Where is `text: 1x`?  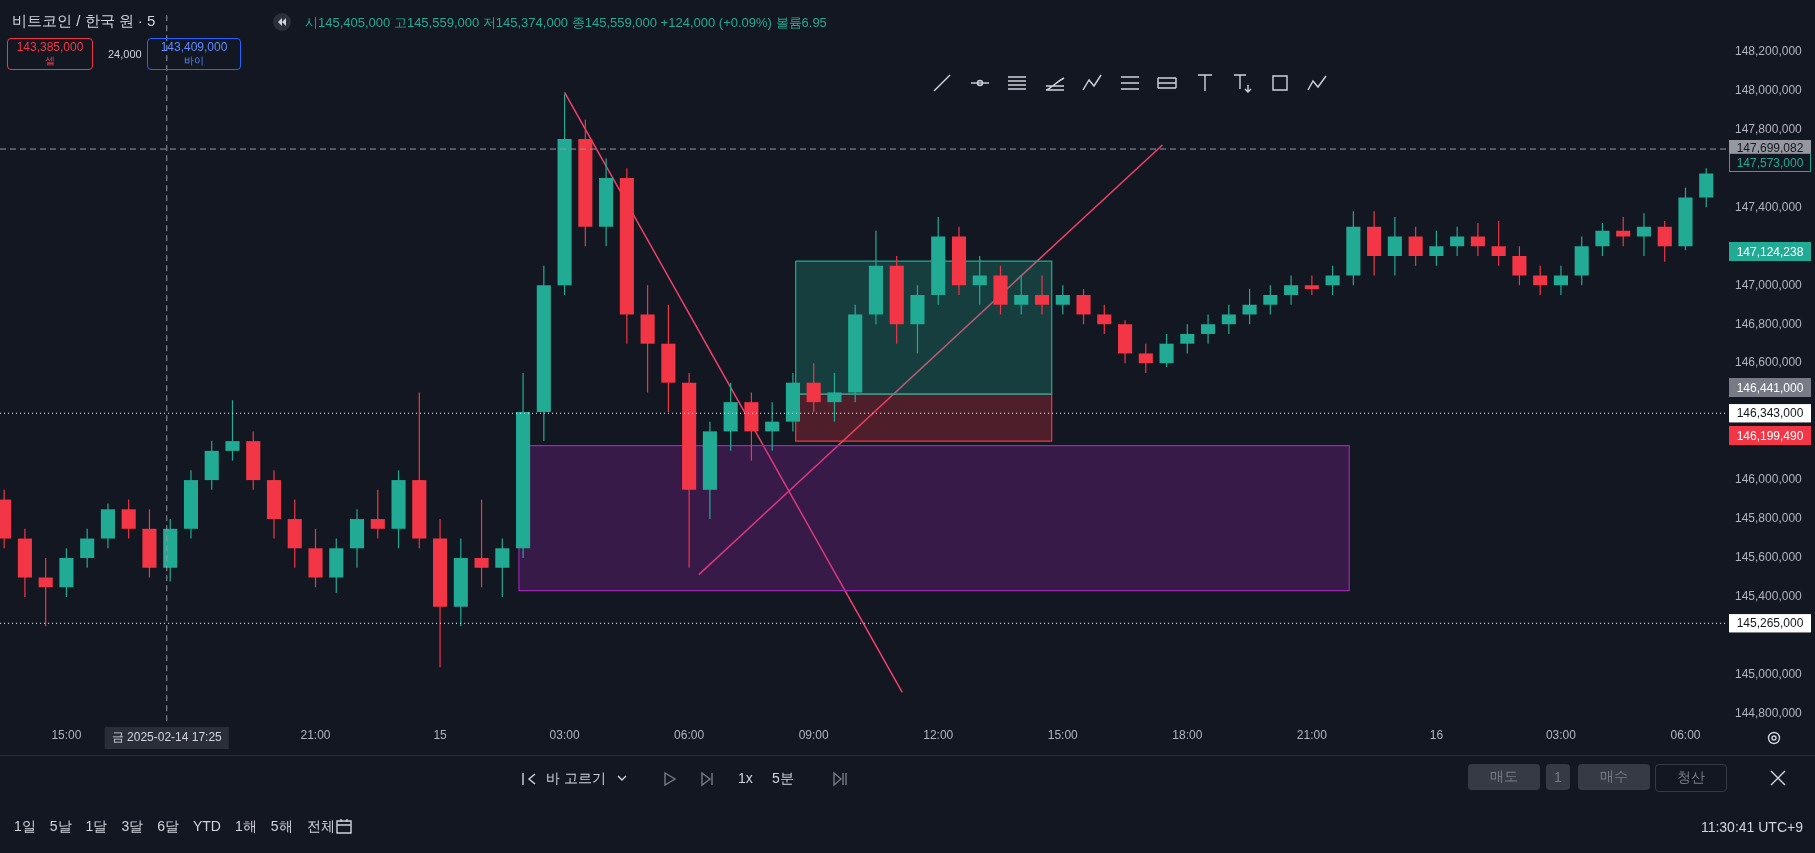 text: 1x is located at coordinates (745, 778).